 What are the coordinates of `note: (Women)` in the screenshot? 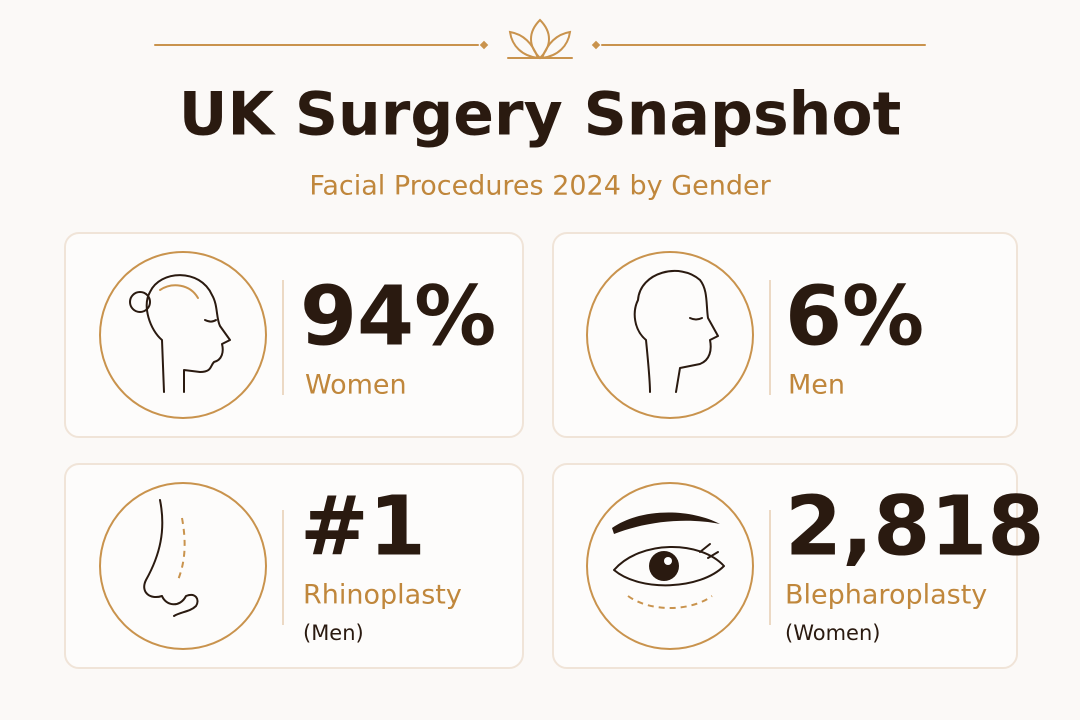 It's located at (832, 633).